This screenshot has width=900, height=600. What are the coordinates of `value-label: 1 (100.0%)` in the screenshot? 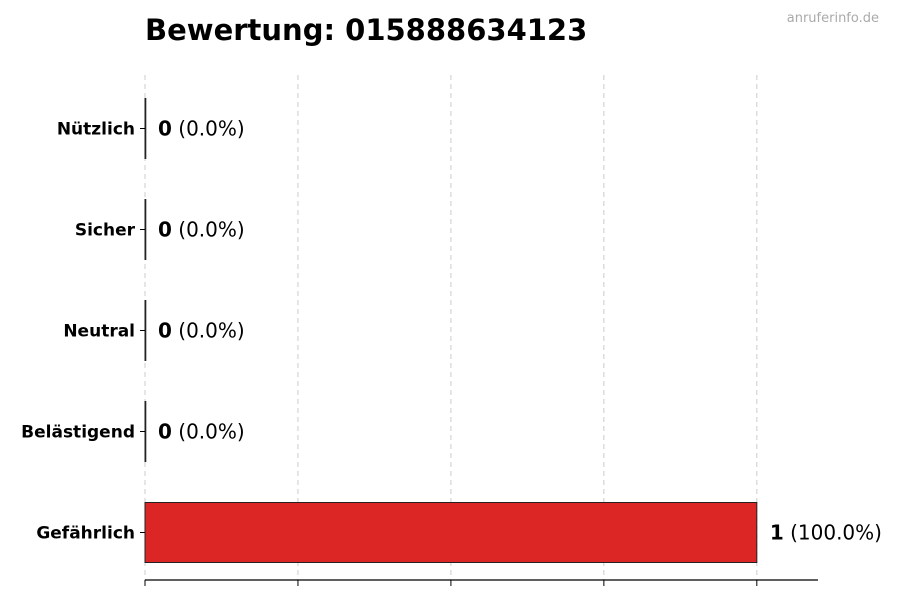 It's located at (826, 533).